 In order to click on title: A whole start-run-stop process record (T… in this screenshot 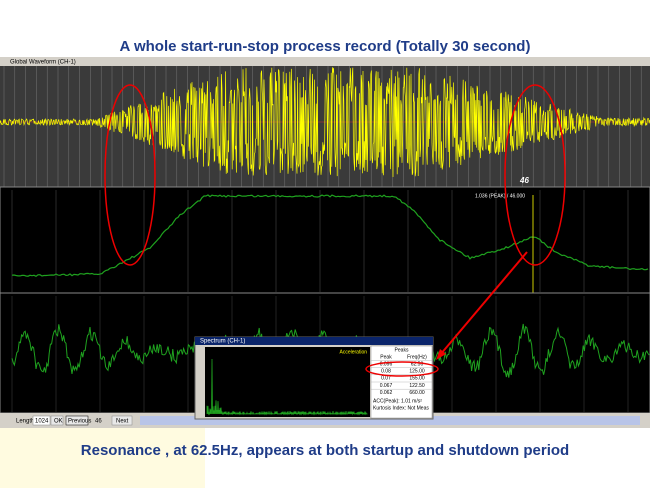, I will do `click(325, 46)`.